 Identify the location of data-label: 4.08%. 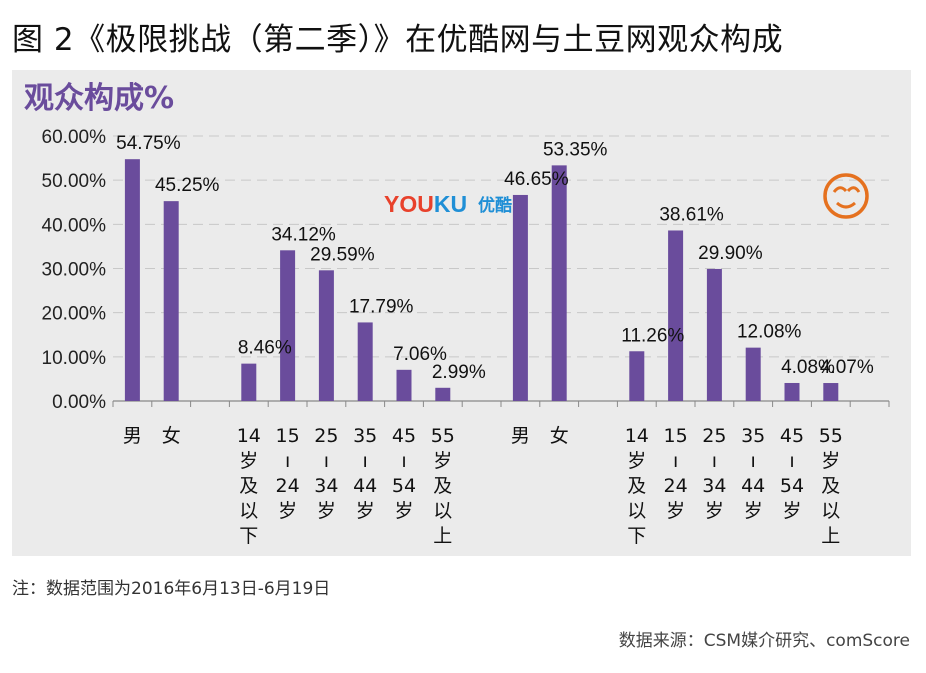
(808, 367).